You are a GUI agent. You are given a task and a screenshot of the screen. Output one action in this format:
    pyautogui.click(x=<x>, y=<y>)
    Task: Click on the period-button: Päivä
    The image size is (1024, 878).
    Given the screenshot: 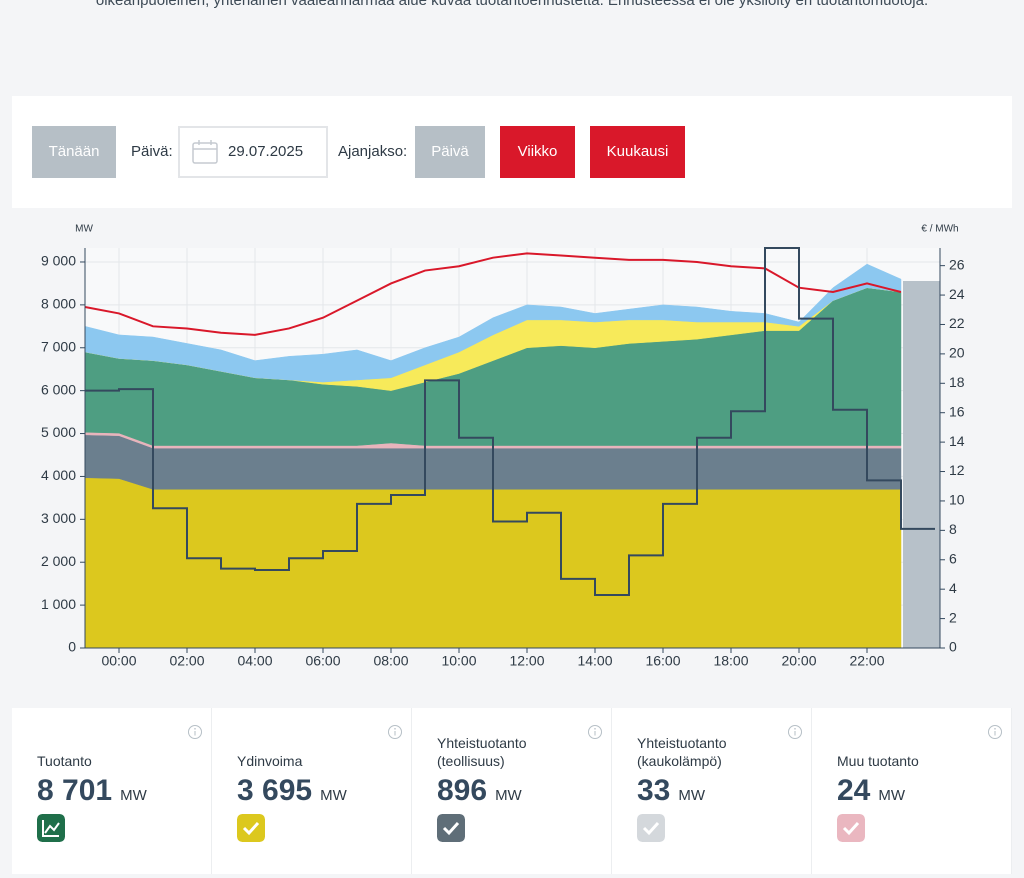 What is the action you would take?
    pyautogui.click(x=450, y=152)
    